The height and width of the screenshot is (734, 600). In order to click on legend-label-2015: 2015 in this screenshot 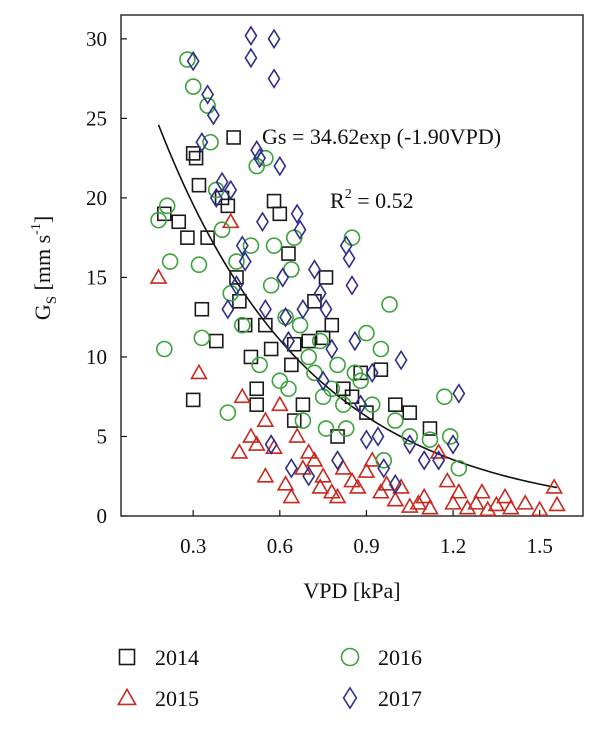, I will do `click(177, 698)`.